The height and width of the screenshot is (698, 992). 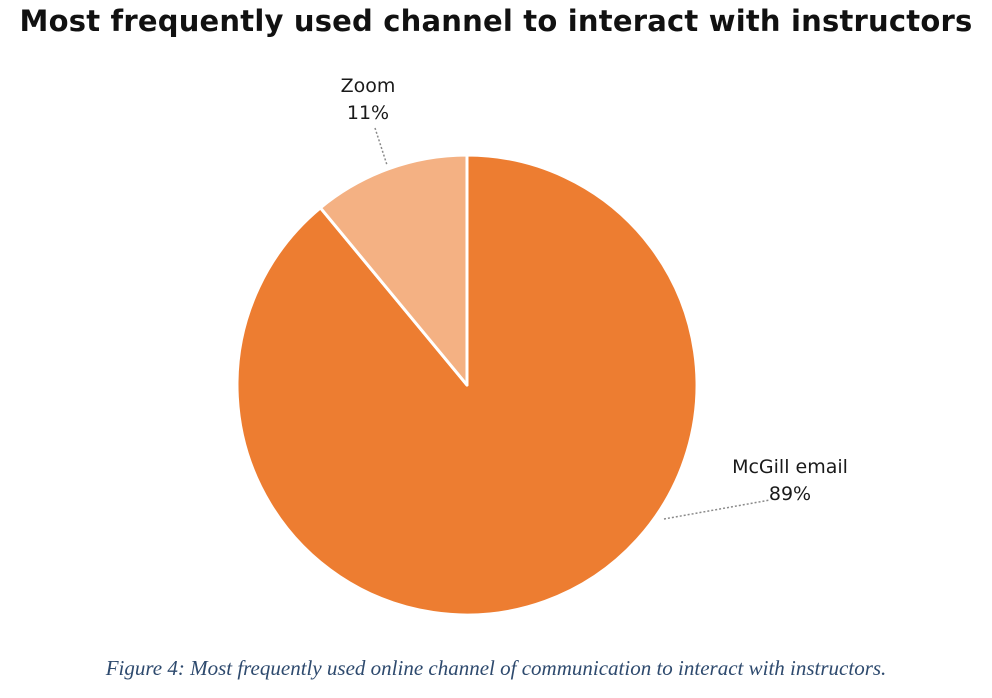 What do you see at coordinates (790, 494) in the screenshot?
I see `slice-value-mcgill-email: 89%` at bounding box center [790, 494].